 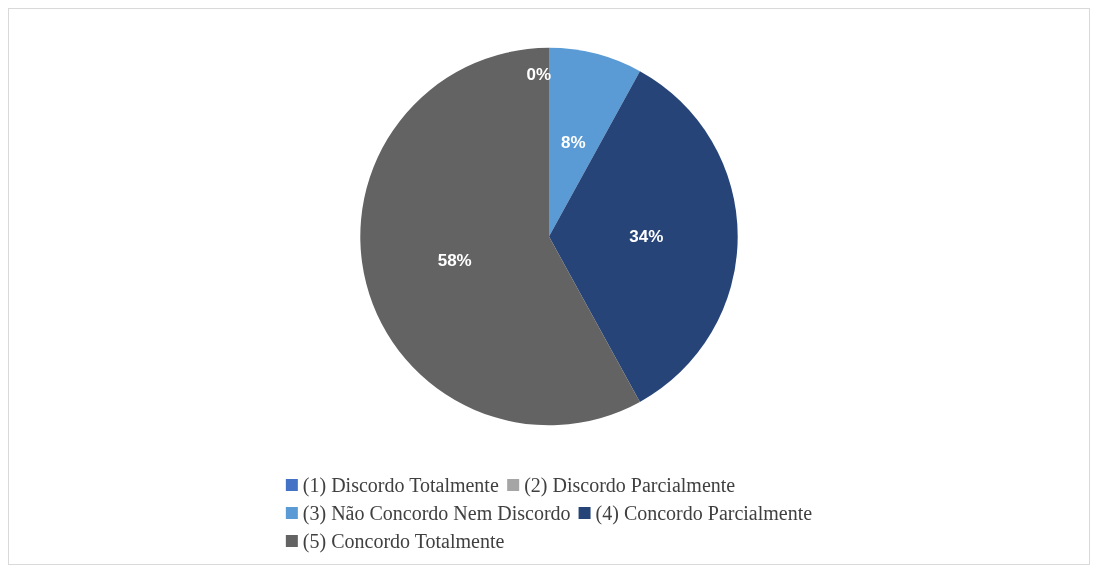 What do you see at coordinates (400, 485) in the screenshot?
I see `legend-label: (1) Discordo Totalmente` at bounding box center [400, 485].